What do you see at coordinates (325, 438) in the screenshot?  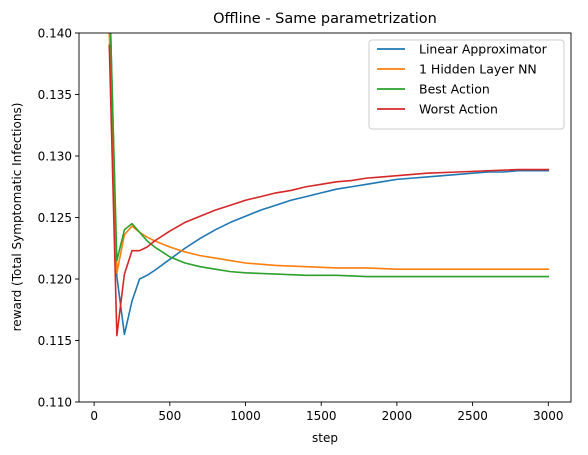 I see `x-axis-label: step` at bounding box center [325, 438].